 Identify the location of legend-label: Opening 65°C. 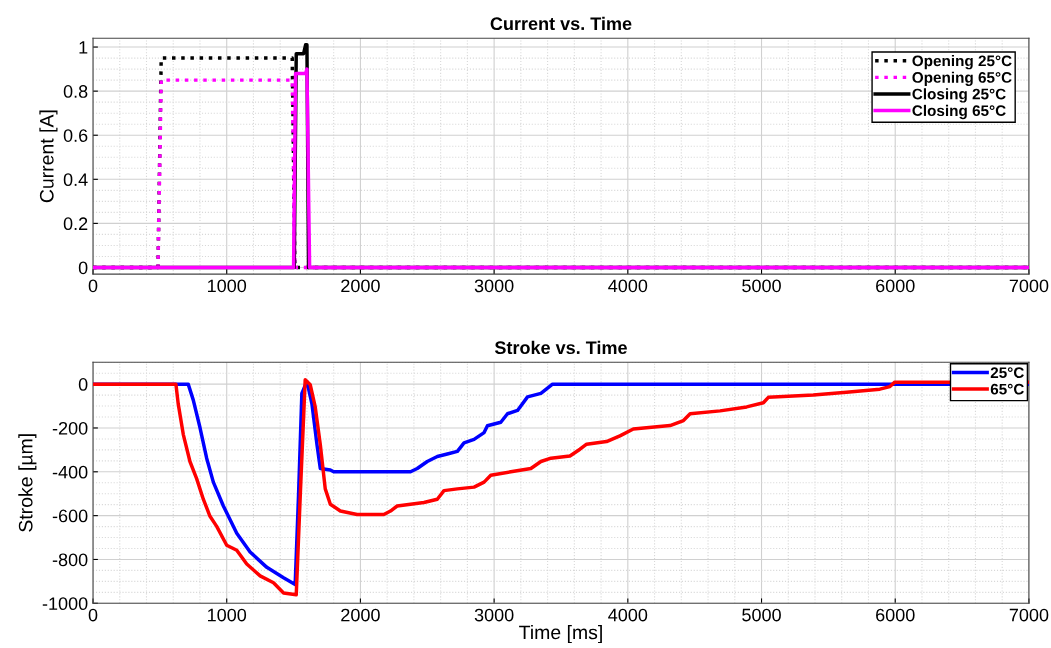
(962, 78).